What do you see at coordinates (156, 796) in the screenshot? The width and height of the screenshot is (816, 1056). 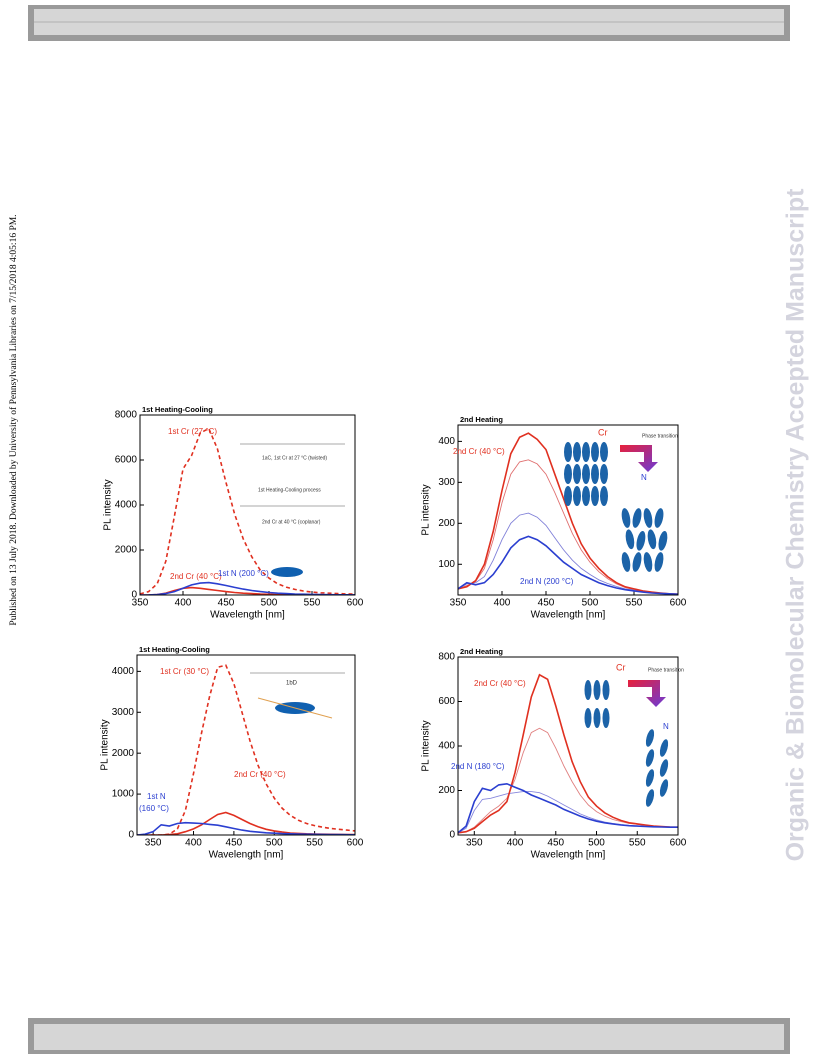 I see `annotation: 1st N` at bounding box center [156, 796].